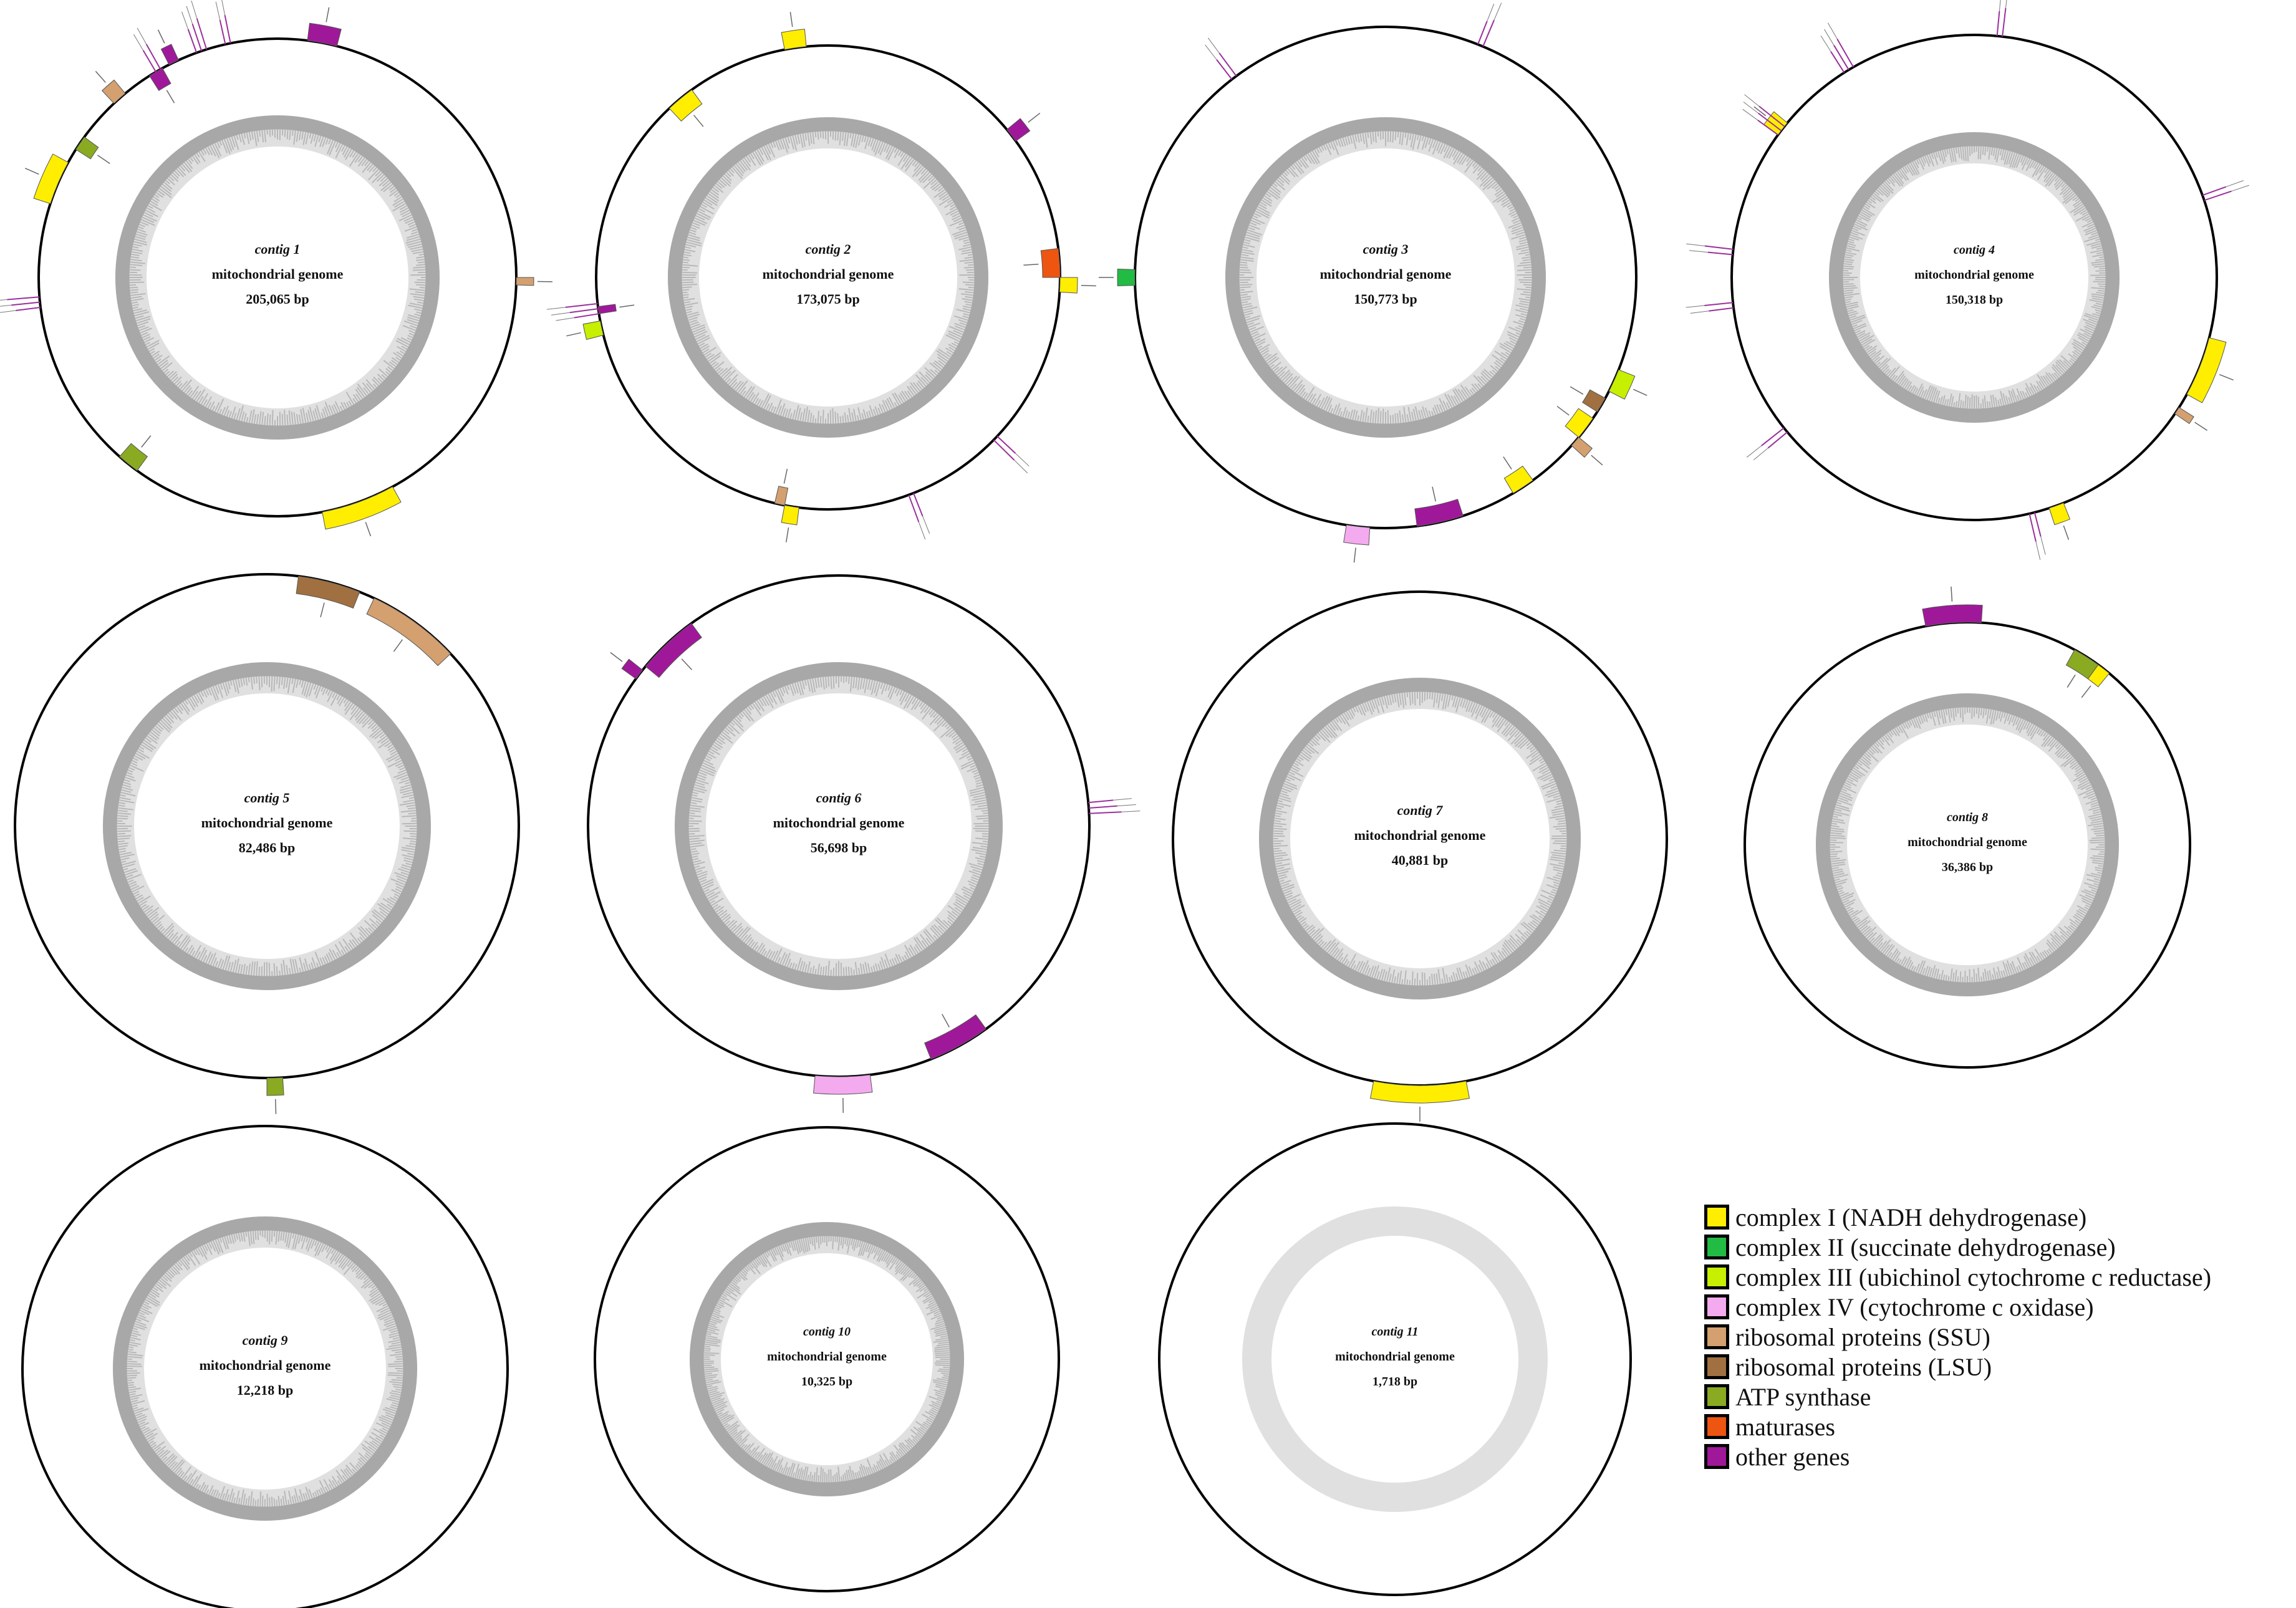  What do you see at coordinates (1997, 1247) in the screenshot?
I see `legend-item-complex2: complex II (succinate dehydrogenase)` at bounding box center [1997, 1247].